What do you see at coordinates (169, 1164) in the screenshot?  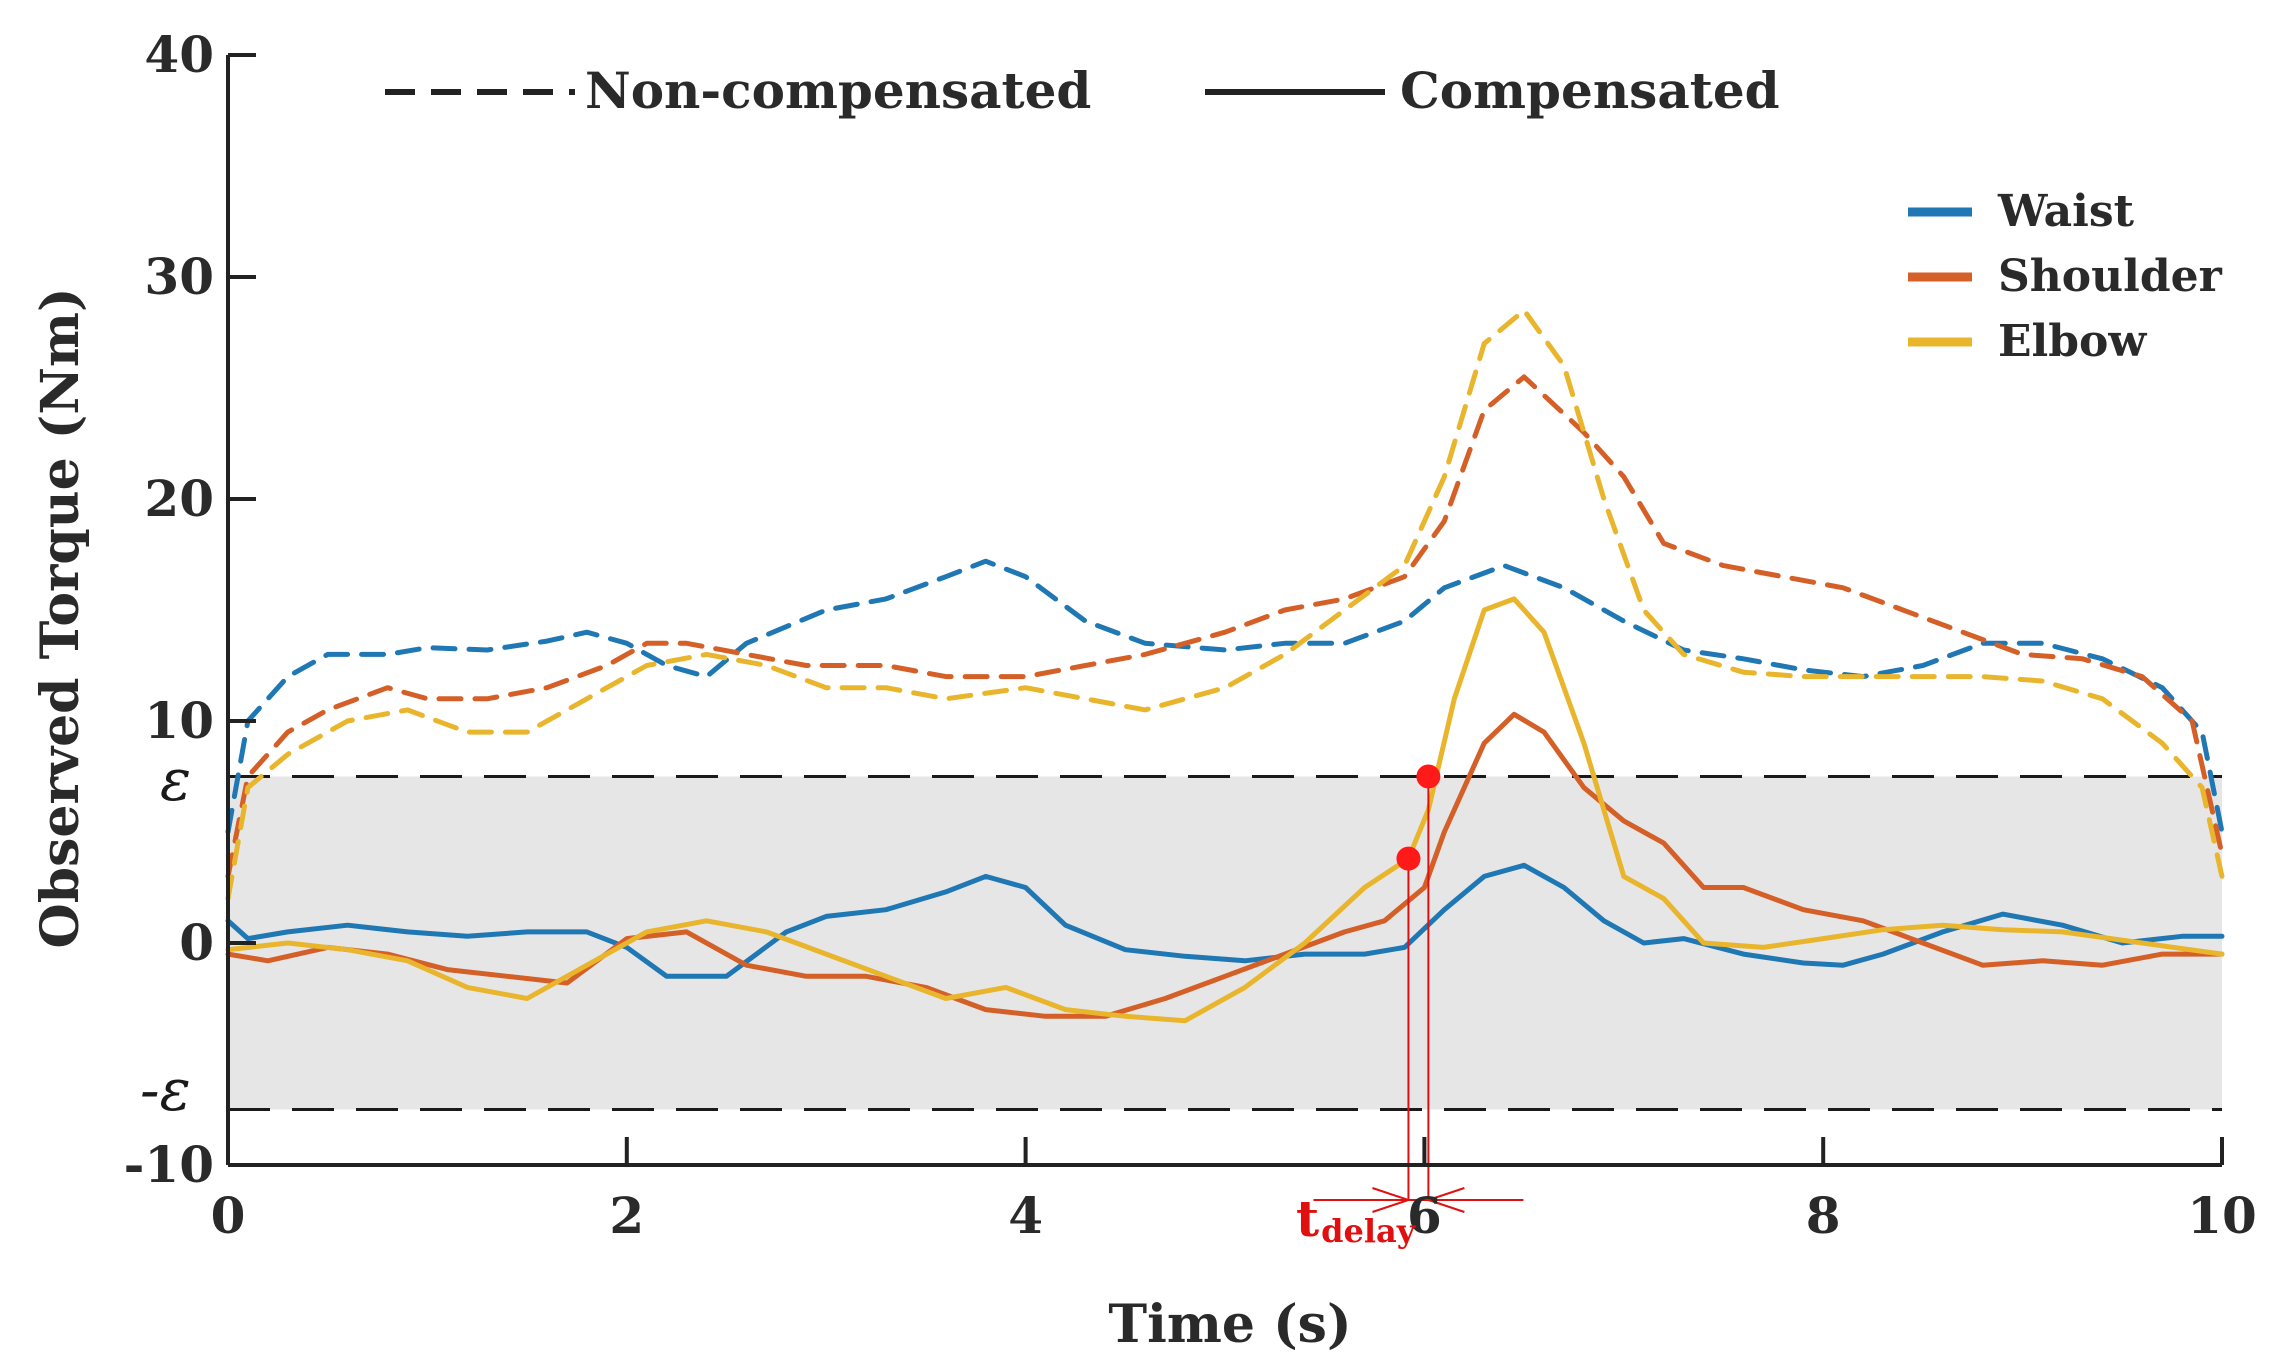 I see `y-tick-label: -10` at bounding box center [169, 1164].